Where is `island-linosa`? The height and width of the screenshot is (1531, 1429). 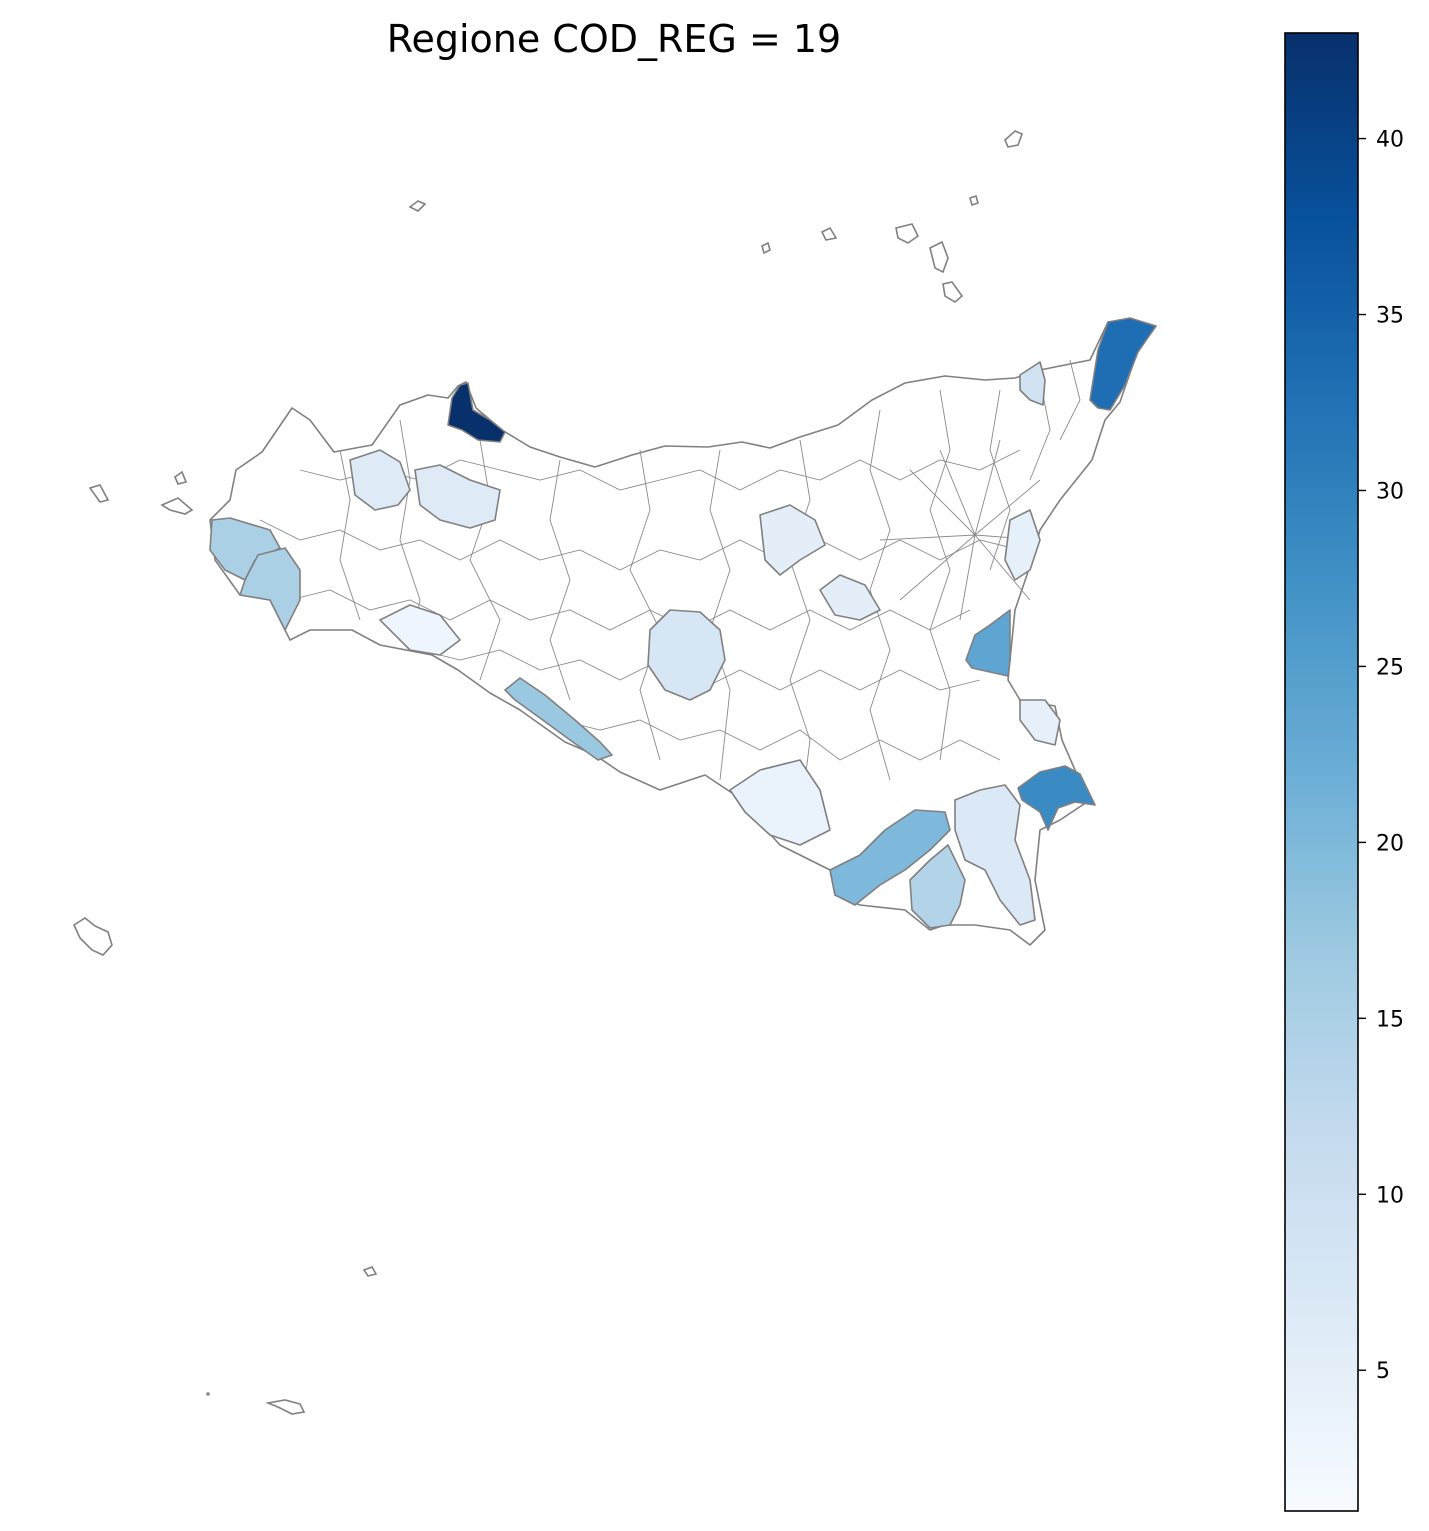
island-linosa is located at coordinates (370, 1271).